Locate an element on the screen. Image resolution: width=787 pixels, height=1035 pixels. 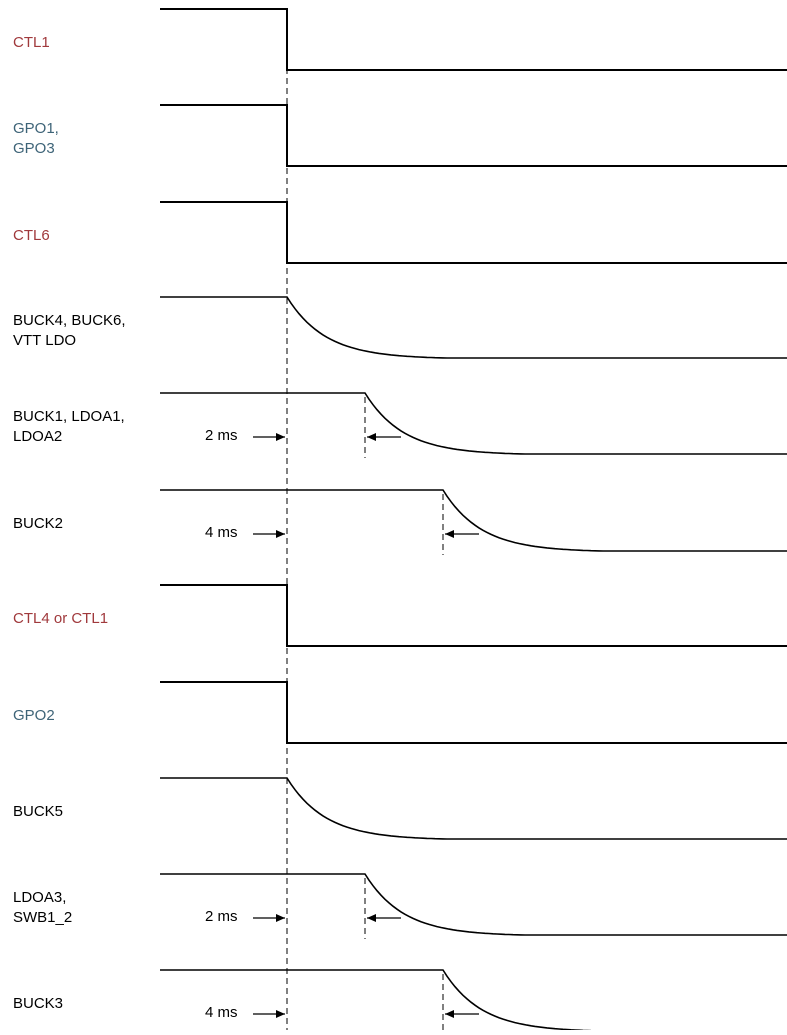
delay-arrow-right-head-buck2 is located at coordinates (449, 534).